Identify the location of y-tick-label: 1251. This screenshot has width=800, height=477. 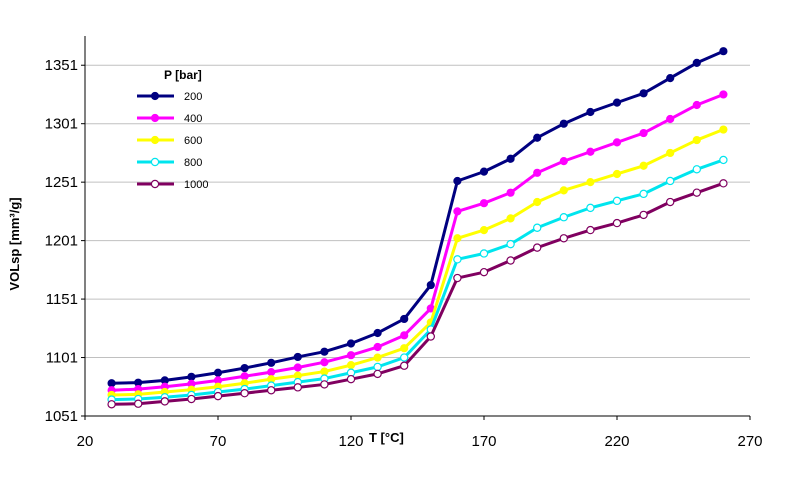
(61, 182).